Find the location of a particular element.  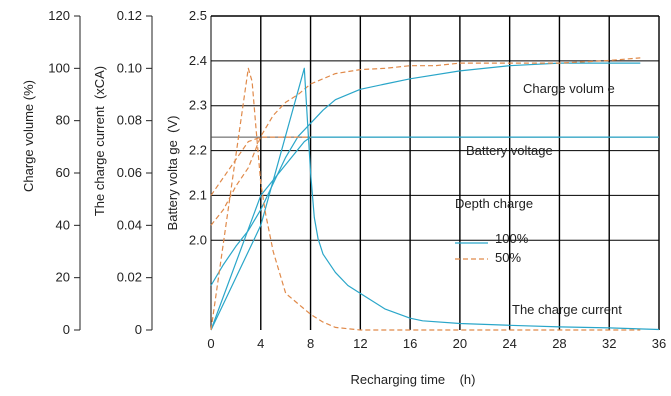

charge-current-tick-label: 0 is located at coordinates (138, 329).